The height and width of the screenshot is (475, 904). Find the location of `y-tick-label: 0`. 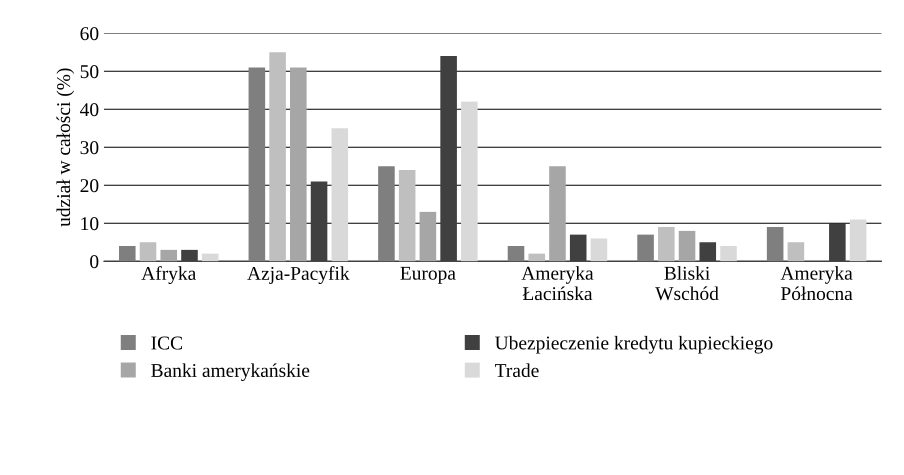

y-tick-label: 0 is located at coordinates (94, 261).